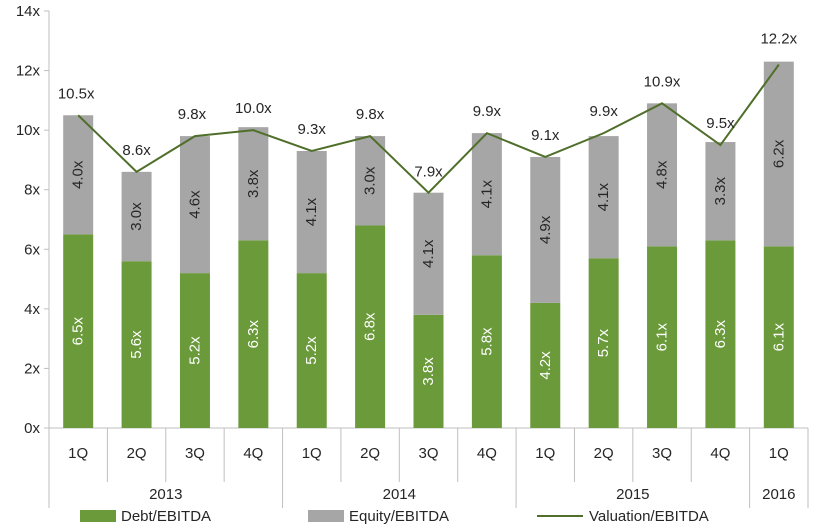 This screenshot has height=530, width=814. I want to click on y-tick-label: 0x, so click(32, 428).